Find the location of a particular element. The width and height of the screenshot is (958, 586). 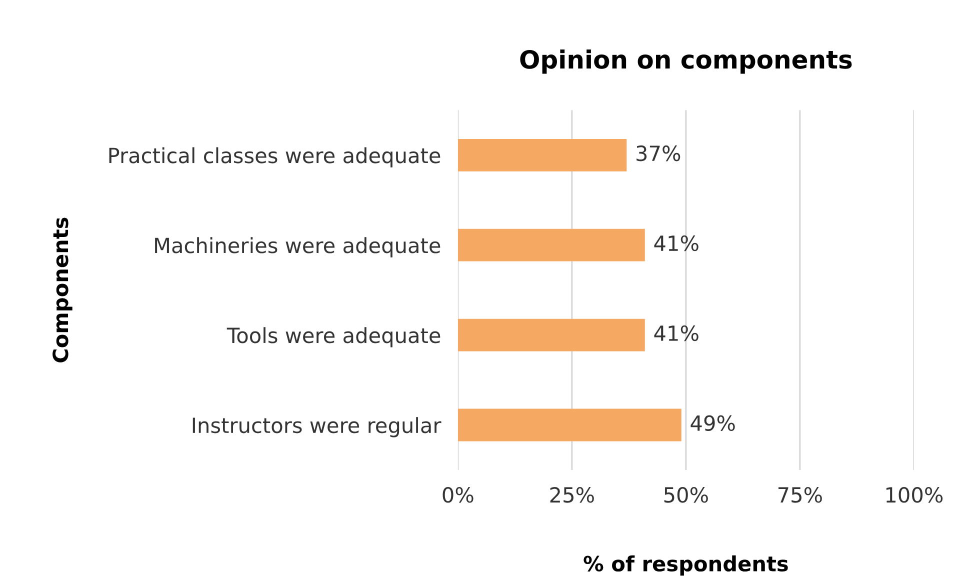

chart-title: Opinion on components is located at coordinates (686, 62).